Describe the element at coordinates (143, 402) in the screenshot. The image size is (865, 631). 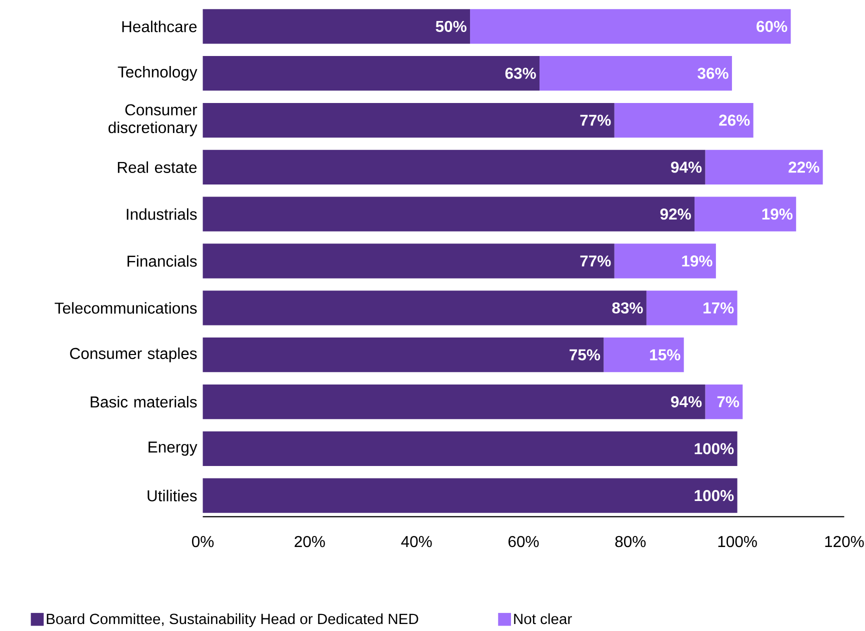
I see `y-tick-label: Basic materials` at that location.